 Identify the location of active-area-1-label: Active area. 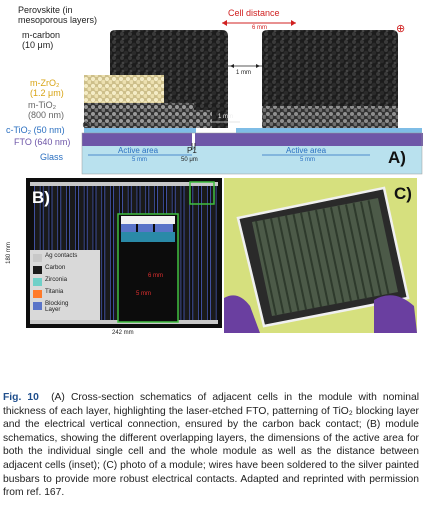
(138, 150).